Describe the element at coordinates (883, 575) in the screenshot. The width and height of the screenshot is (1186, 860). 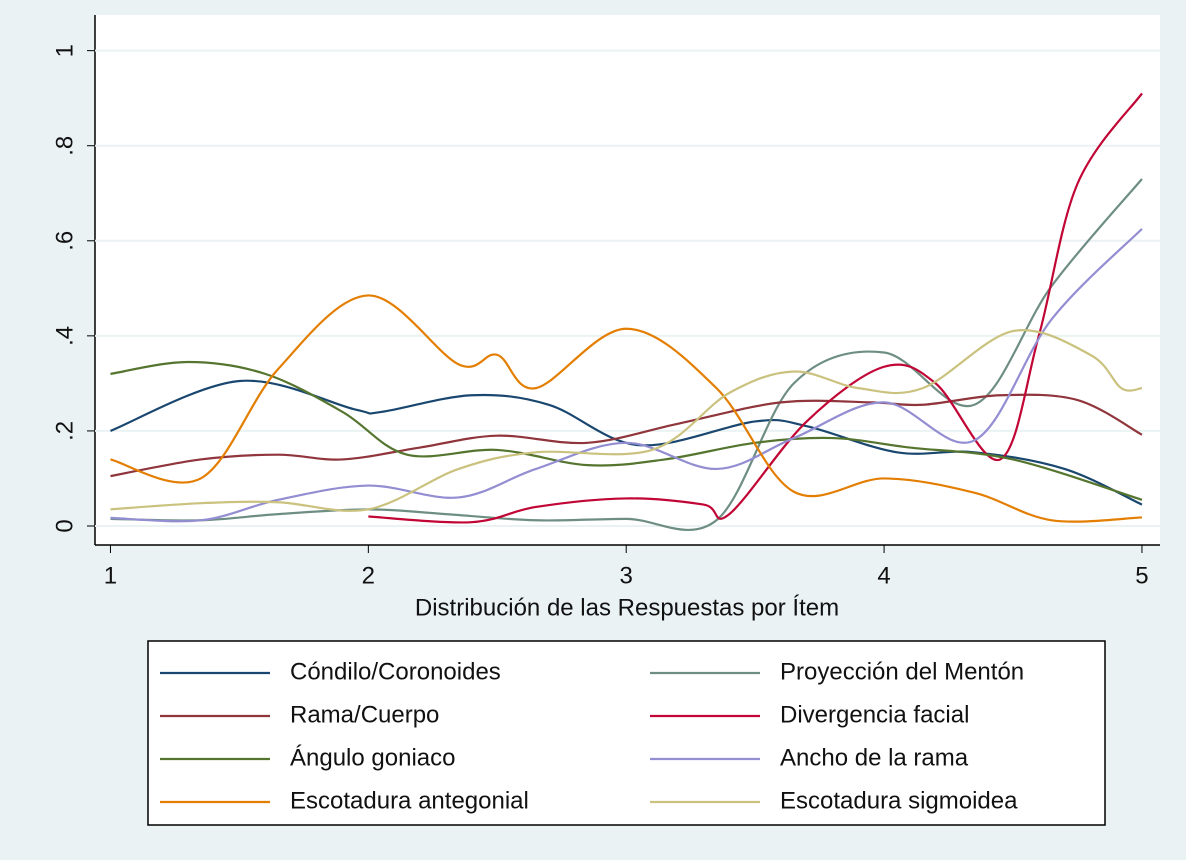
I see `x-tick-label: 4` at that location.